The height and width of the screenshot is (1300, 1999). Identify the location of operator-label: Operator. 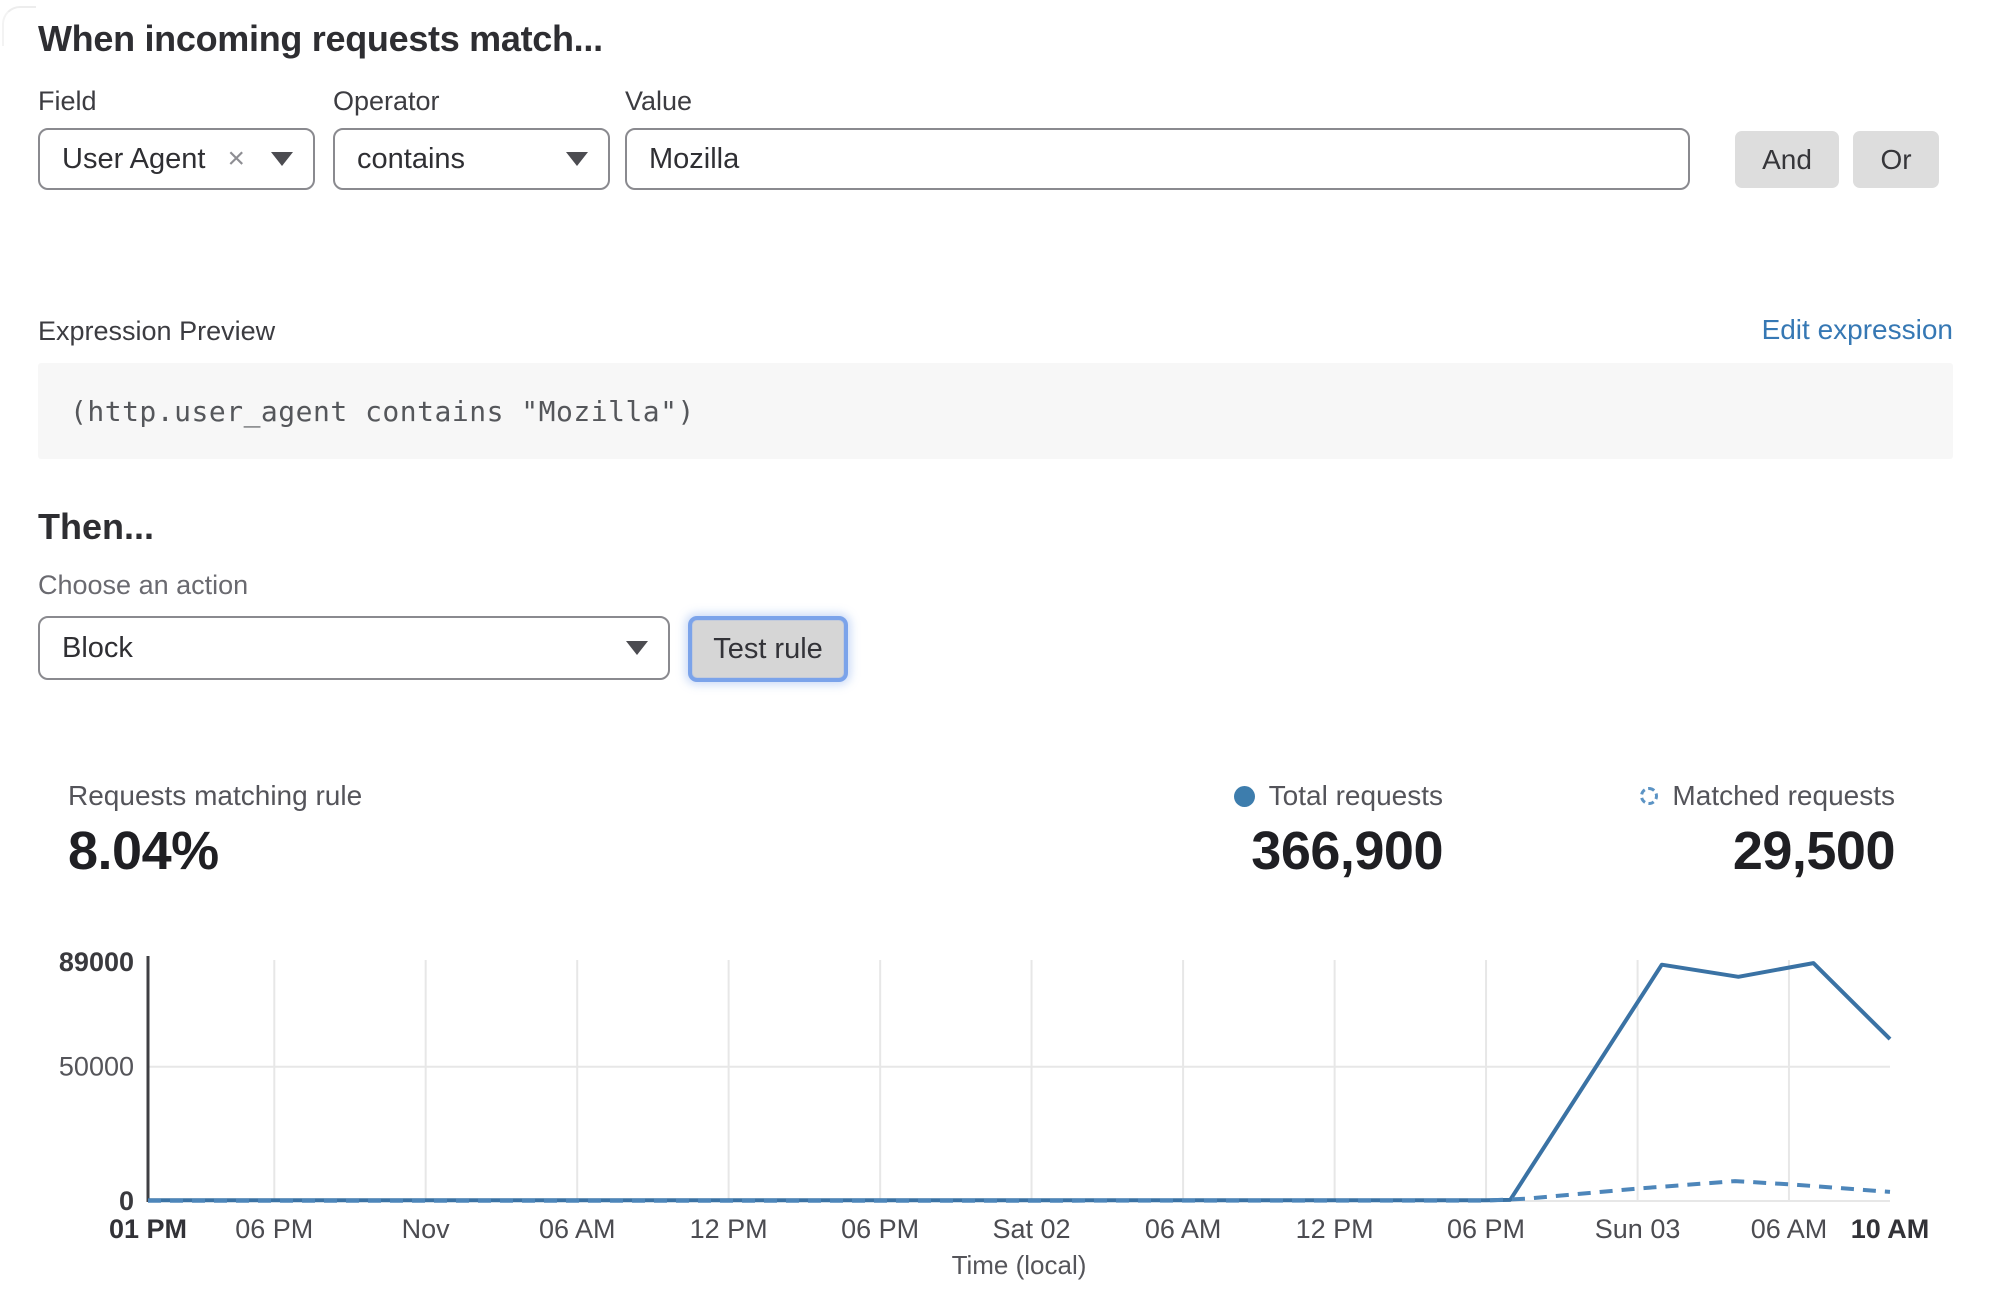
(386, 101).